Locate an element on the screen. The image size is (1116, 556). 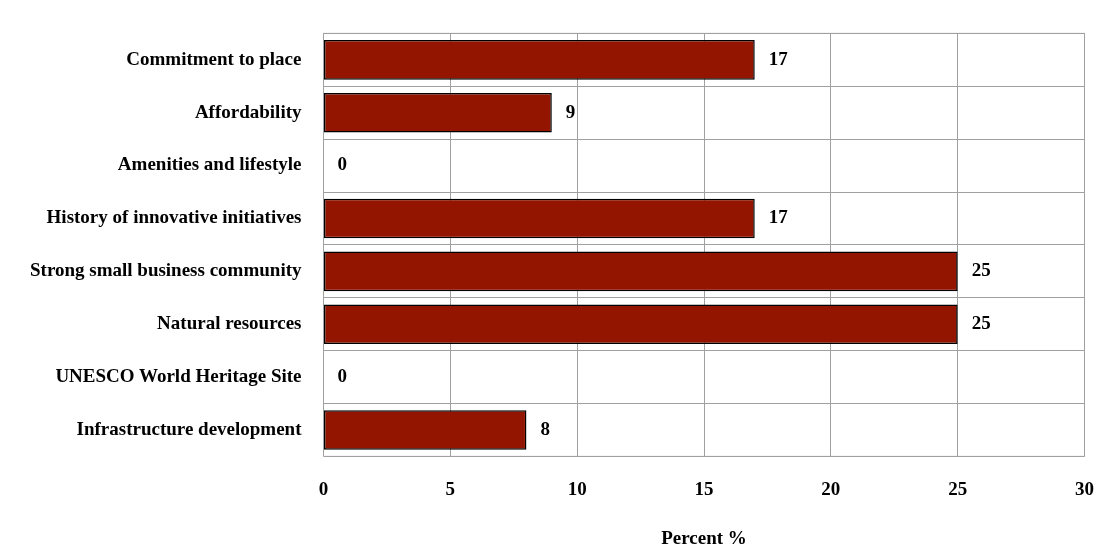
data-label: 8 is located at coordinates (545, 428).